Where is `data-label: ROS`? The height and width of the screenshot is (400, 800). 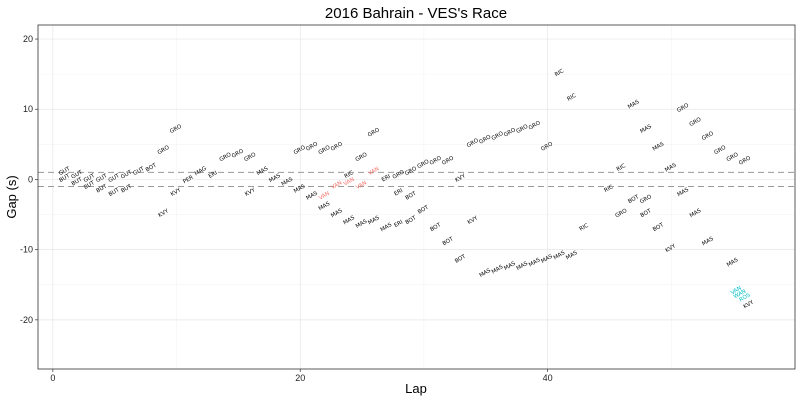 data-label: ROS is located at coordinates (745, 297).